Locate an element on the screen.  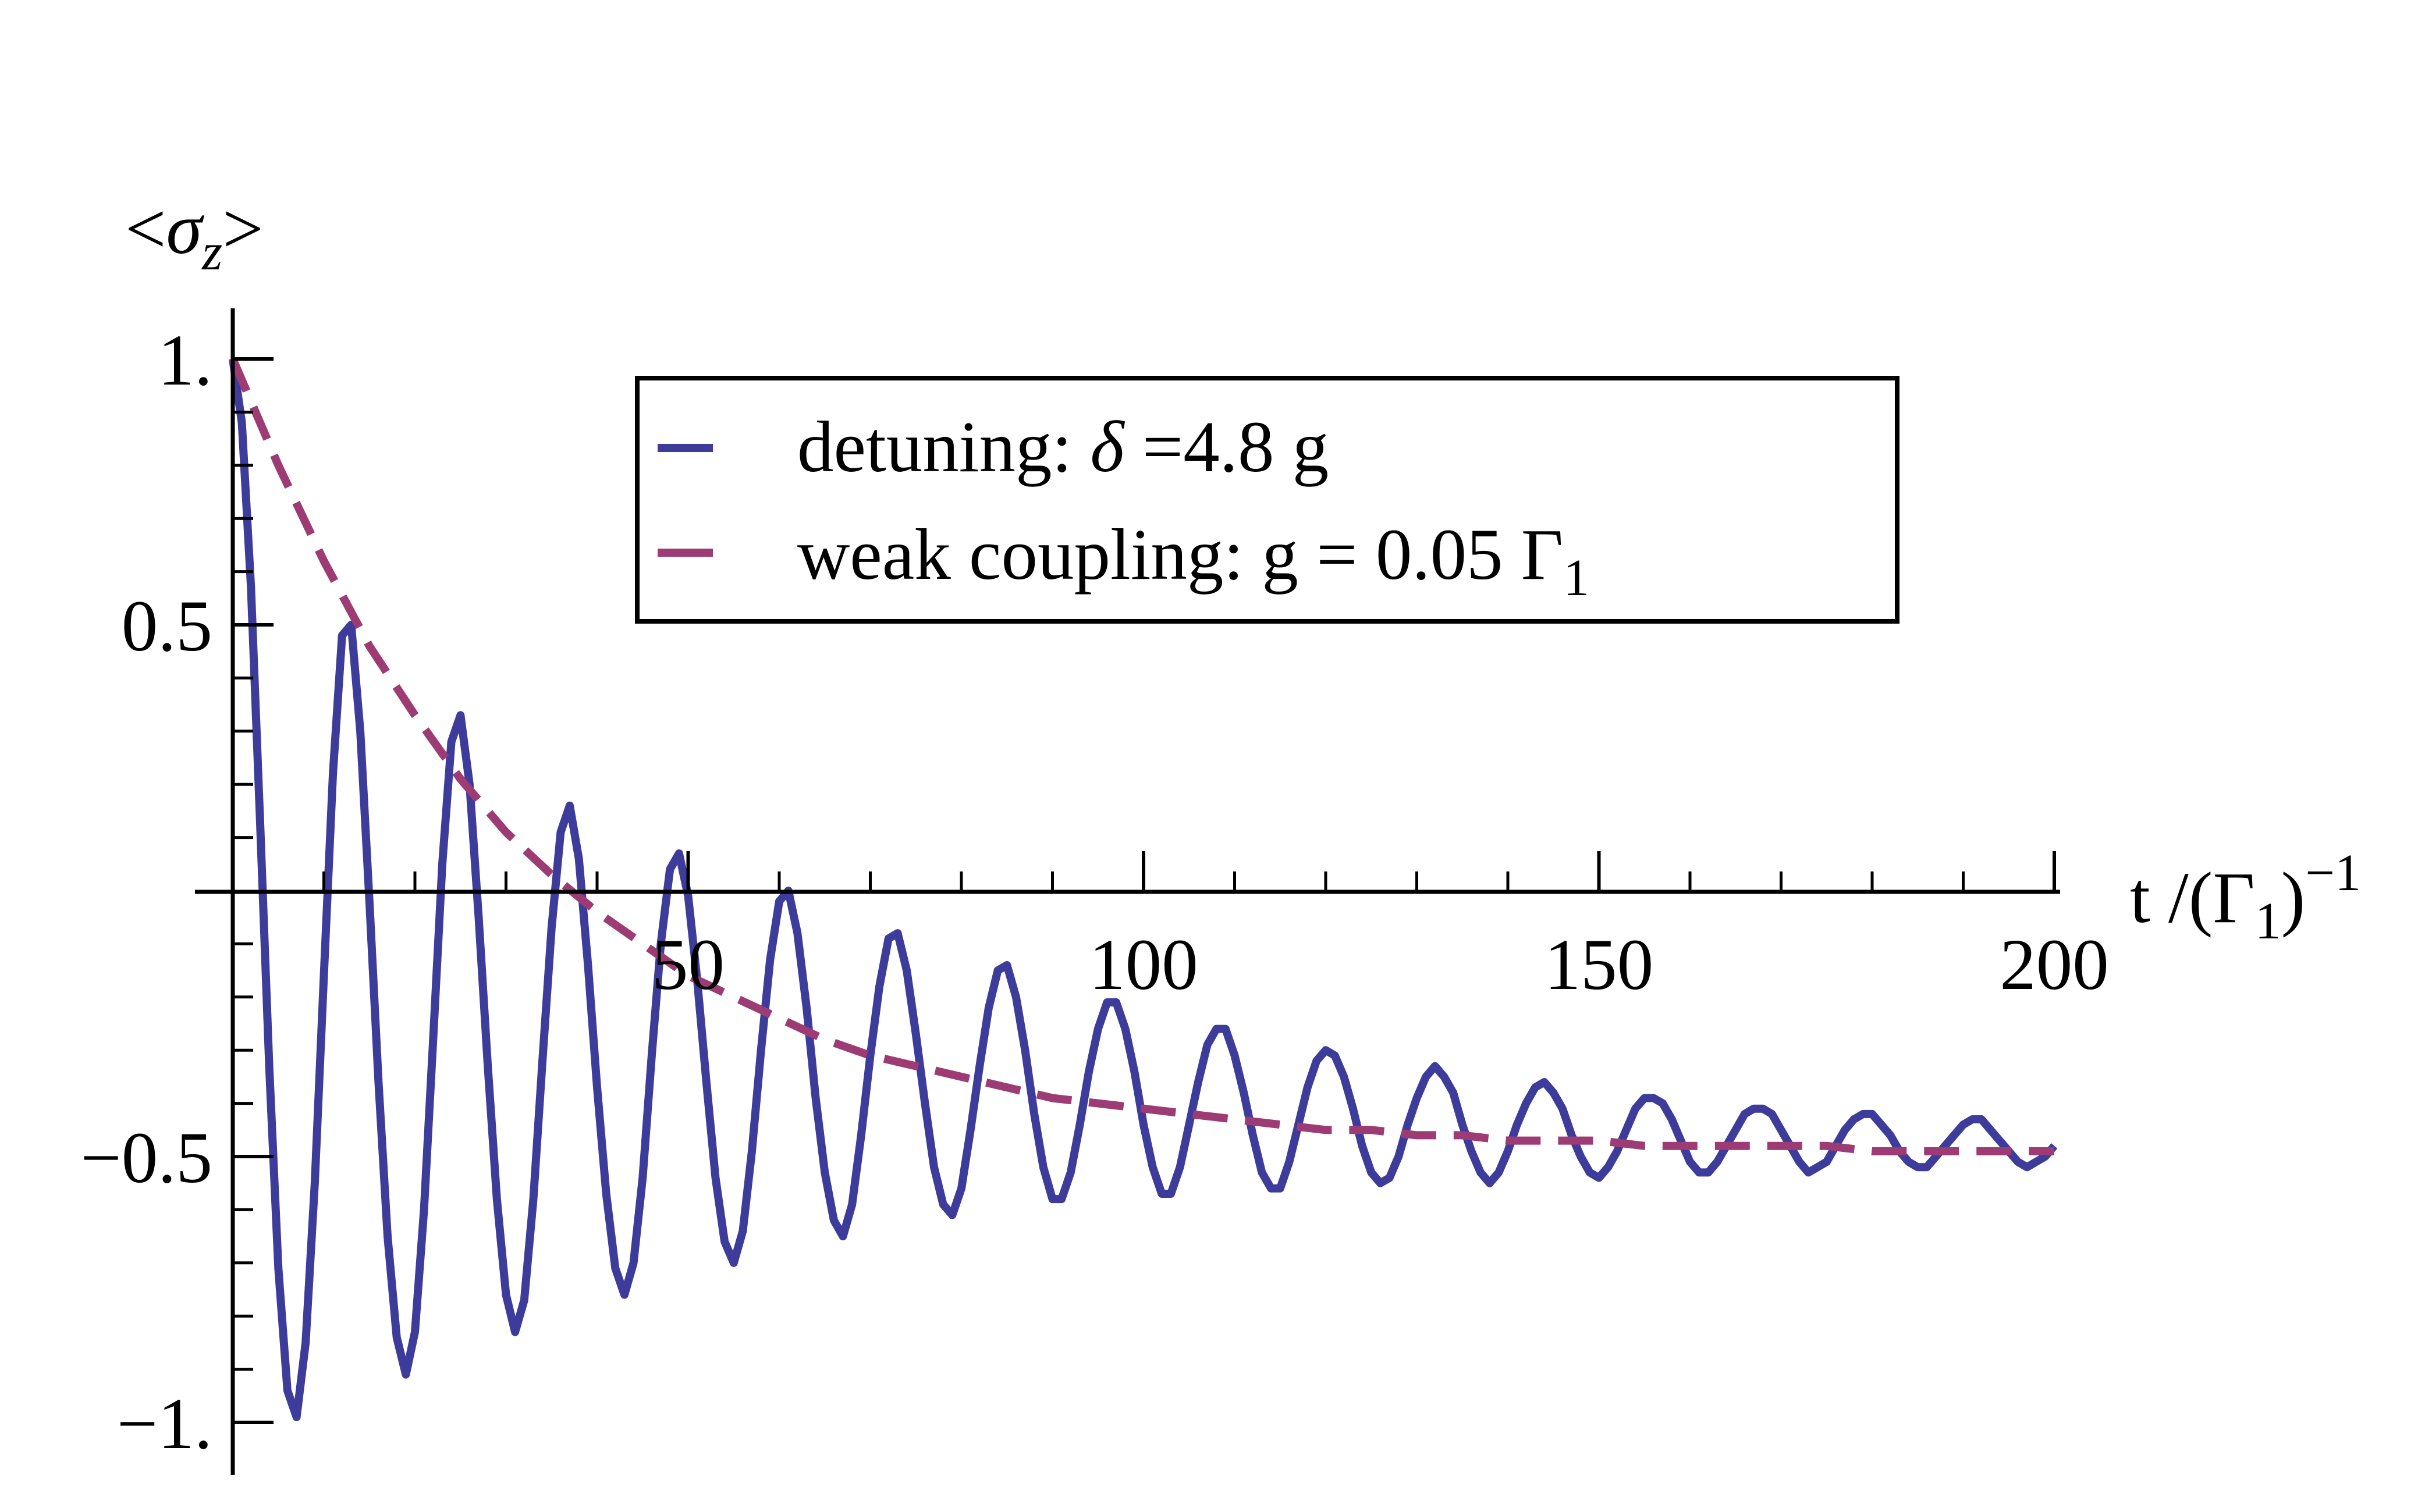
y-axis-label-prefix: < is located at coordinates (146, 229).